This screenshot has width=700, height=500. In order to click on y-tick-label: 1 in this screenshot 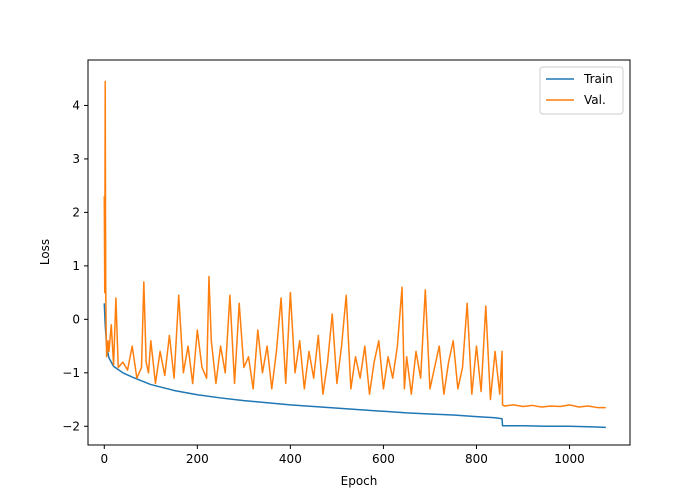, I will do `click(76, 266)`.